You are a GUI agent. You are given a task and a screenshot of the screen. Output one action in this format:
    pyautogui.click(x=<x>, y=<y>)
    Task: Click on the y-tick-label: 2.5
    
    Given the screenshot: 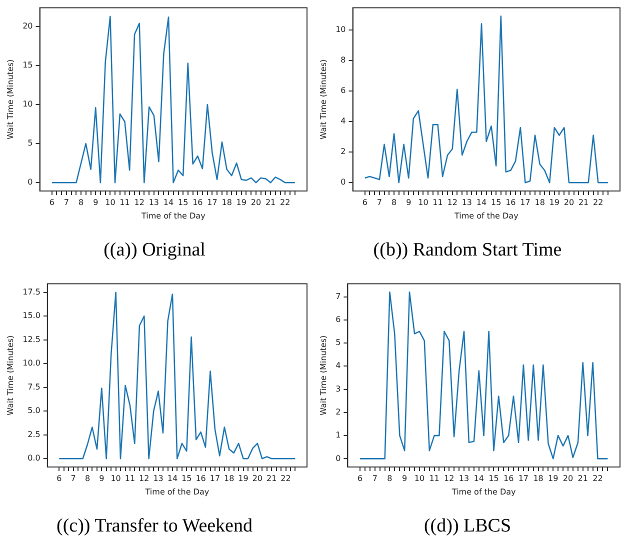 What is the action you would take?
    pyautogui.click(x=34, y=434)
    